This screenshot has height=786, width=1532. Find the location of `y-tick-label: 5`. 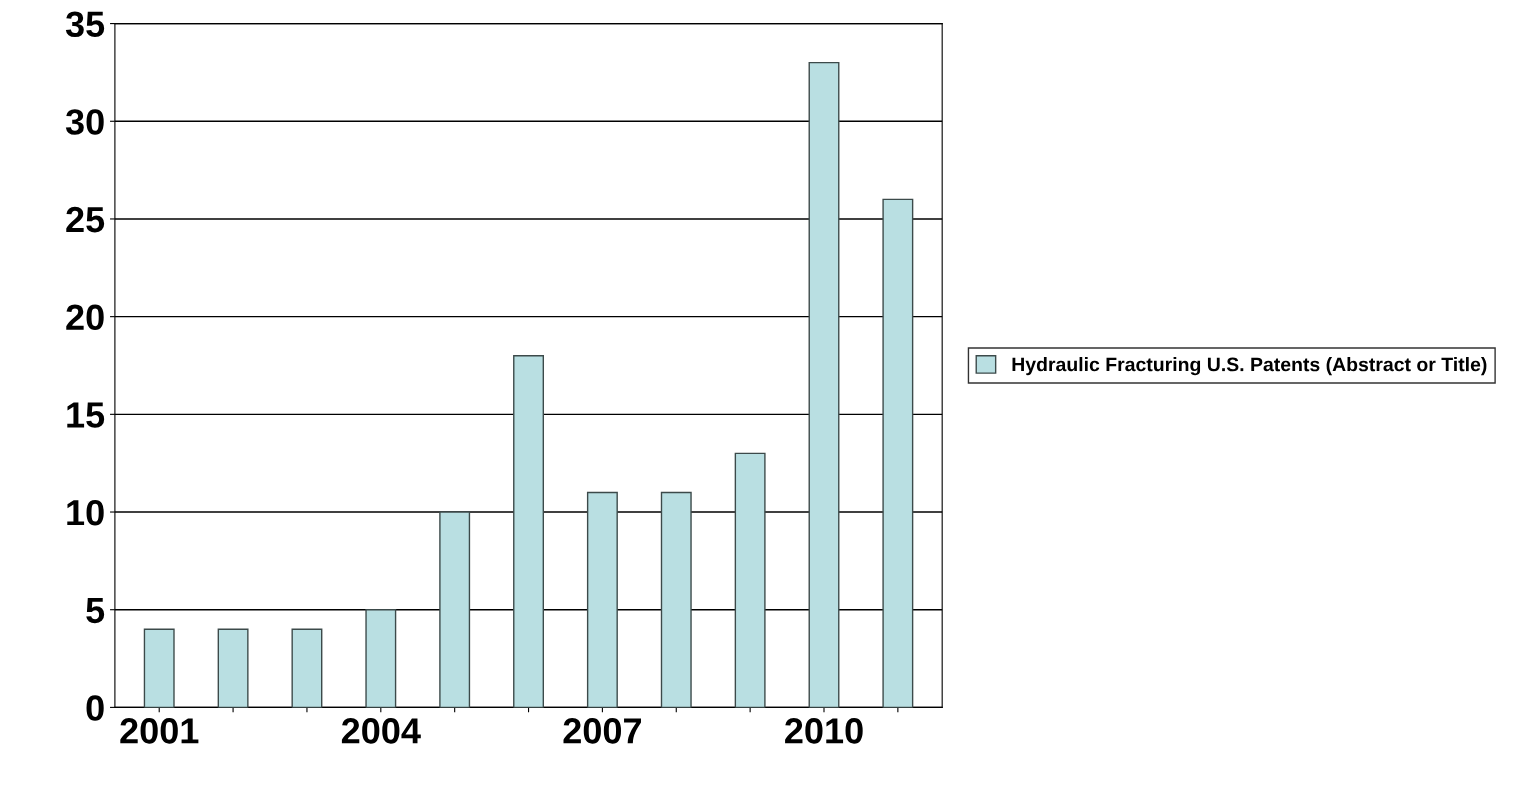

y-tick-label: 5 is located at coordinates (95, 610).